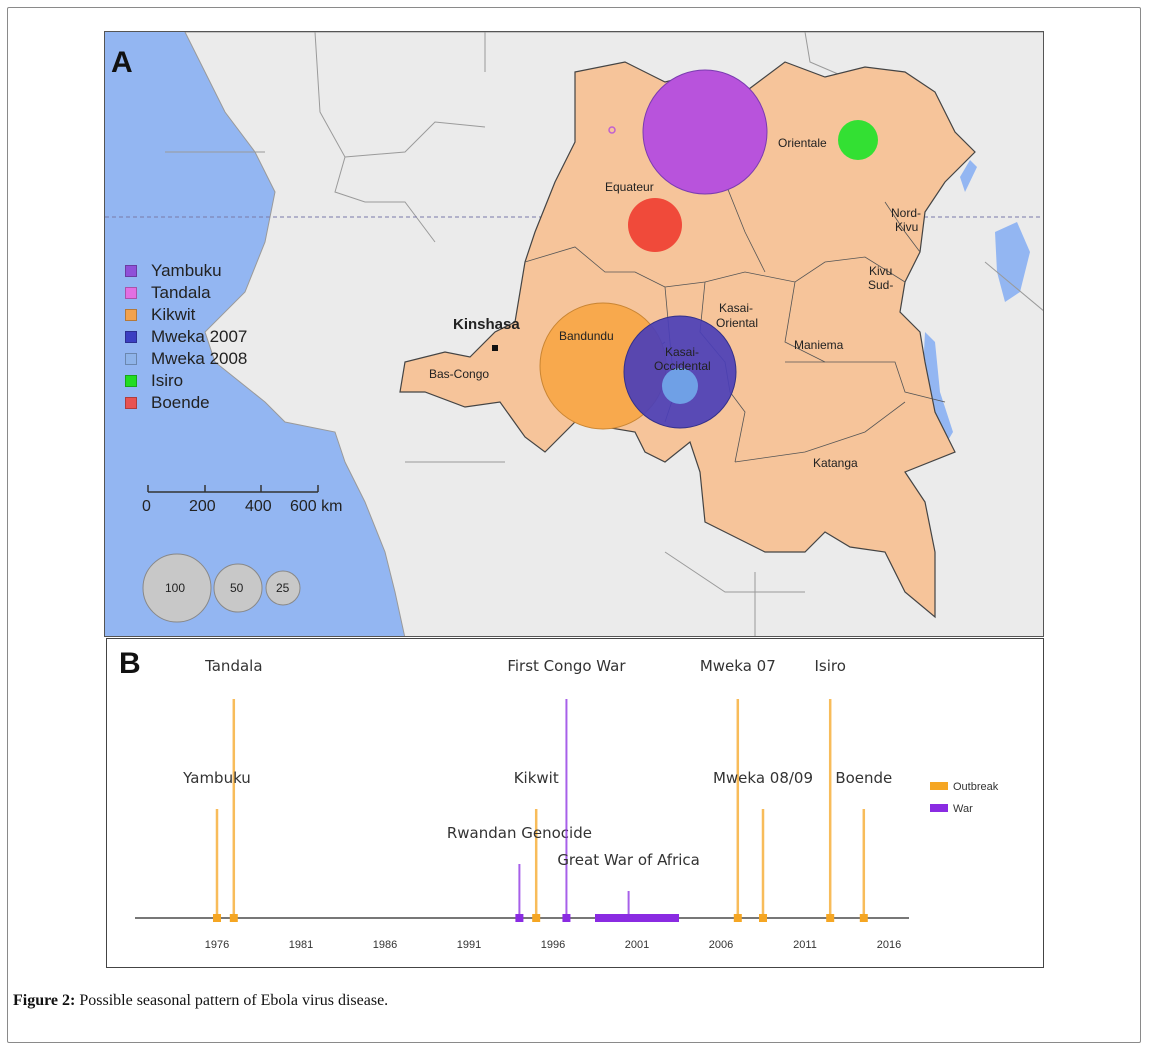 The height and width of the screenshot is (1051, 1149). I want to click on event-label: First Congo War, so click(566, 666).